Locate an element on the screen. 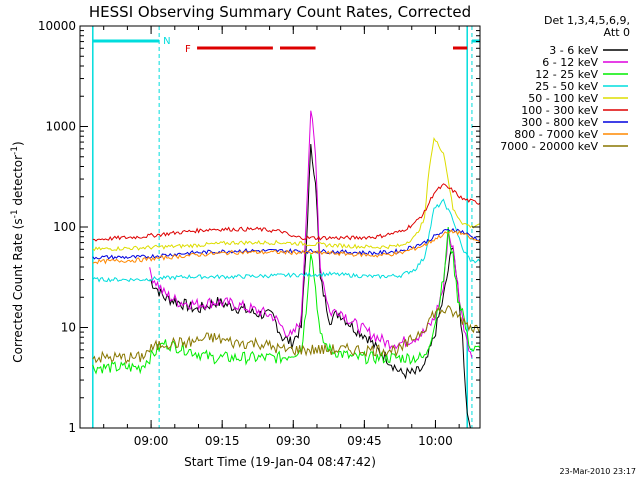 Image resolution: width=640 pixels, height=480 pixels. x-tick-label: 09:30 is located at coordinates (293, 441).